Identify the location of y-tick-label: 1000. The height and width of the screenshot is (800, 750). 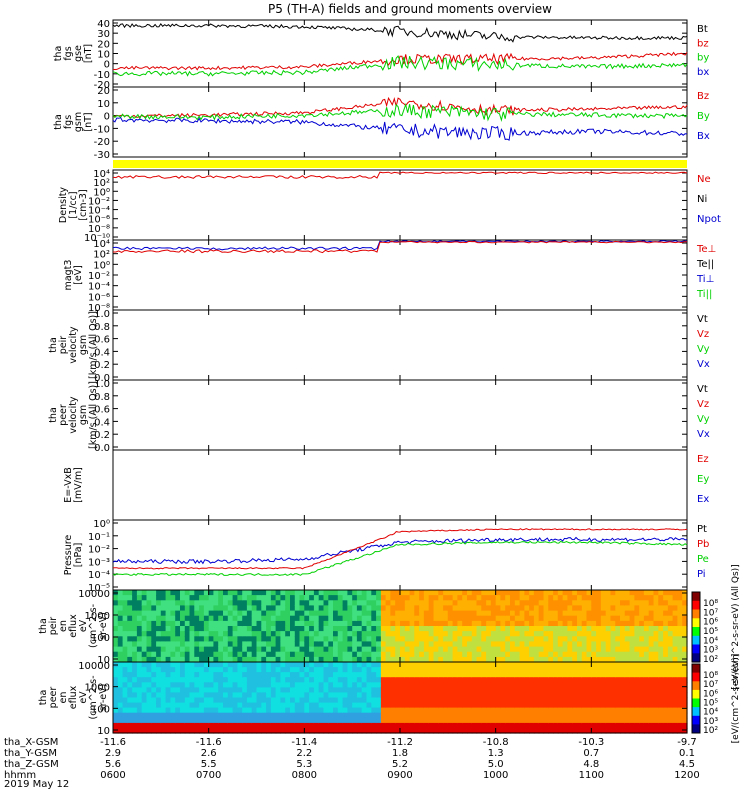
(97, 688).